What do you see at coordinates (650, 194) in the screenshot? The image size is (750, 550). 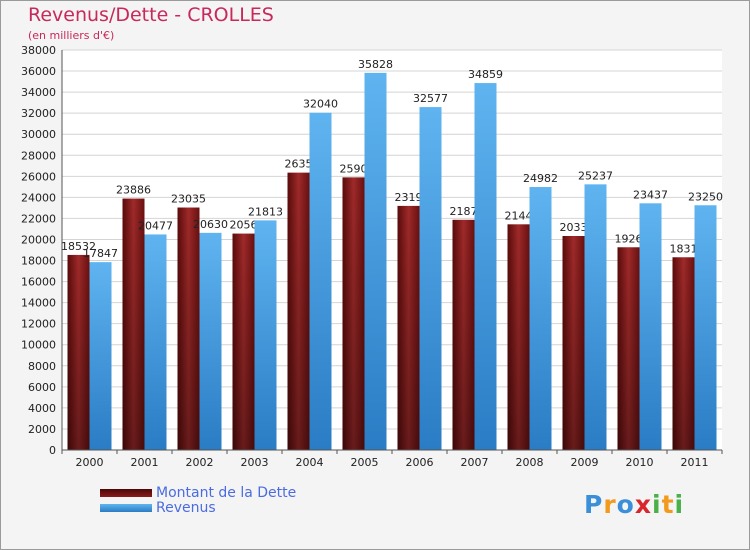 I see `data-label: 23437` at bounding box center [650, 194].